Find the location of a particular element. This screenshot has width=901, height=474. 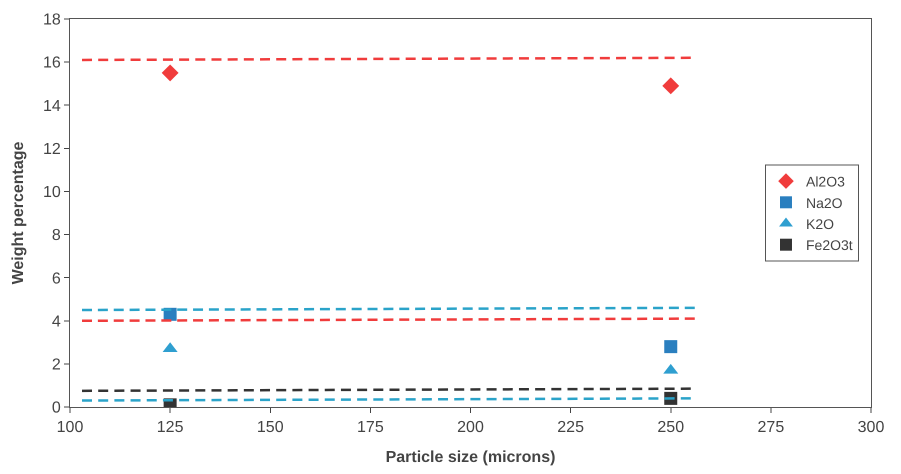

y-axis-title: Weight percentage is located at coordinates (18, 212).